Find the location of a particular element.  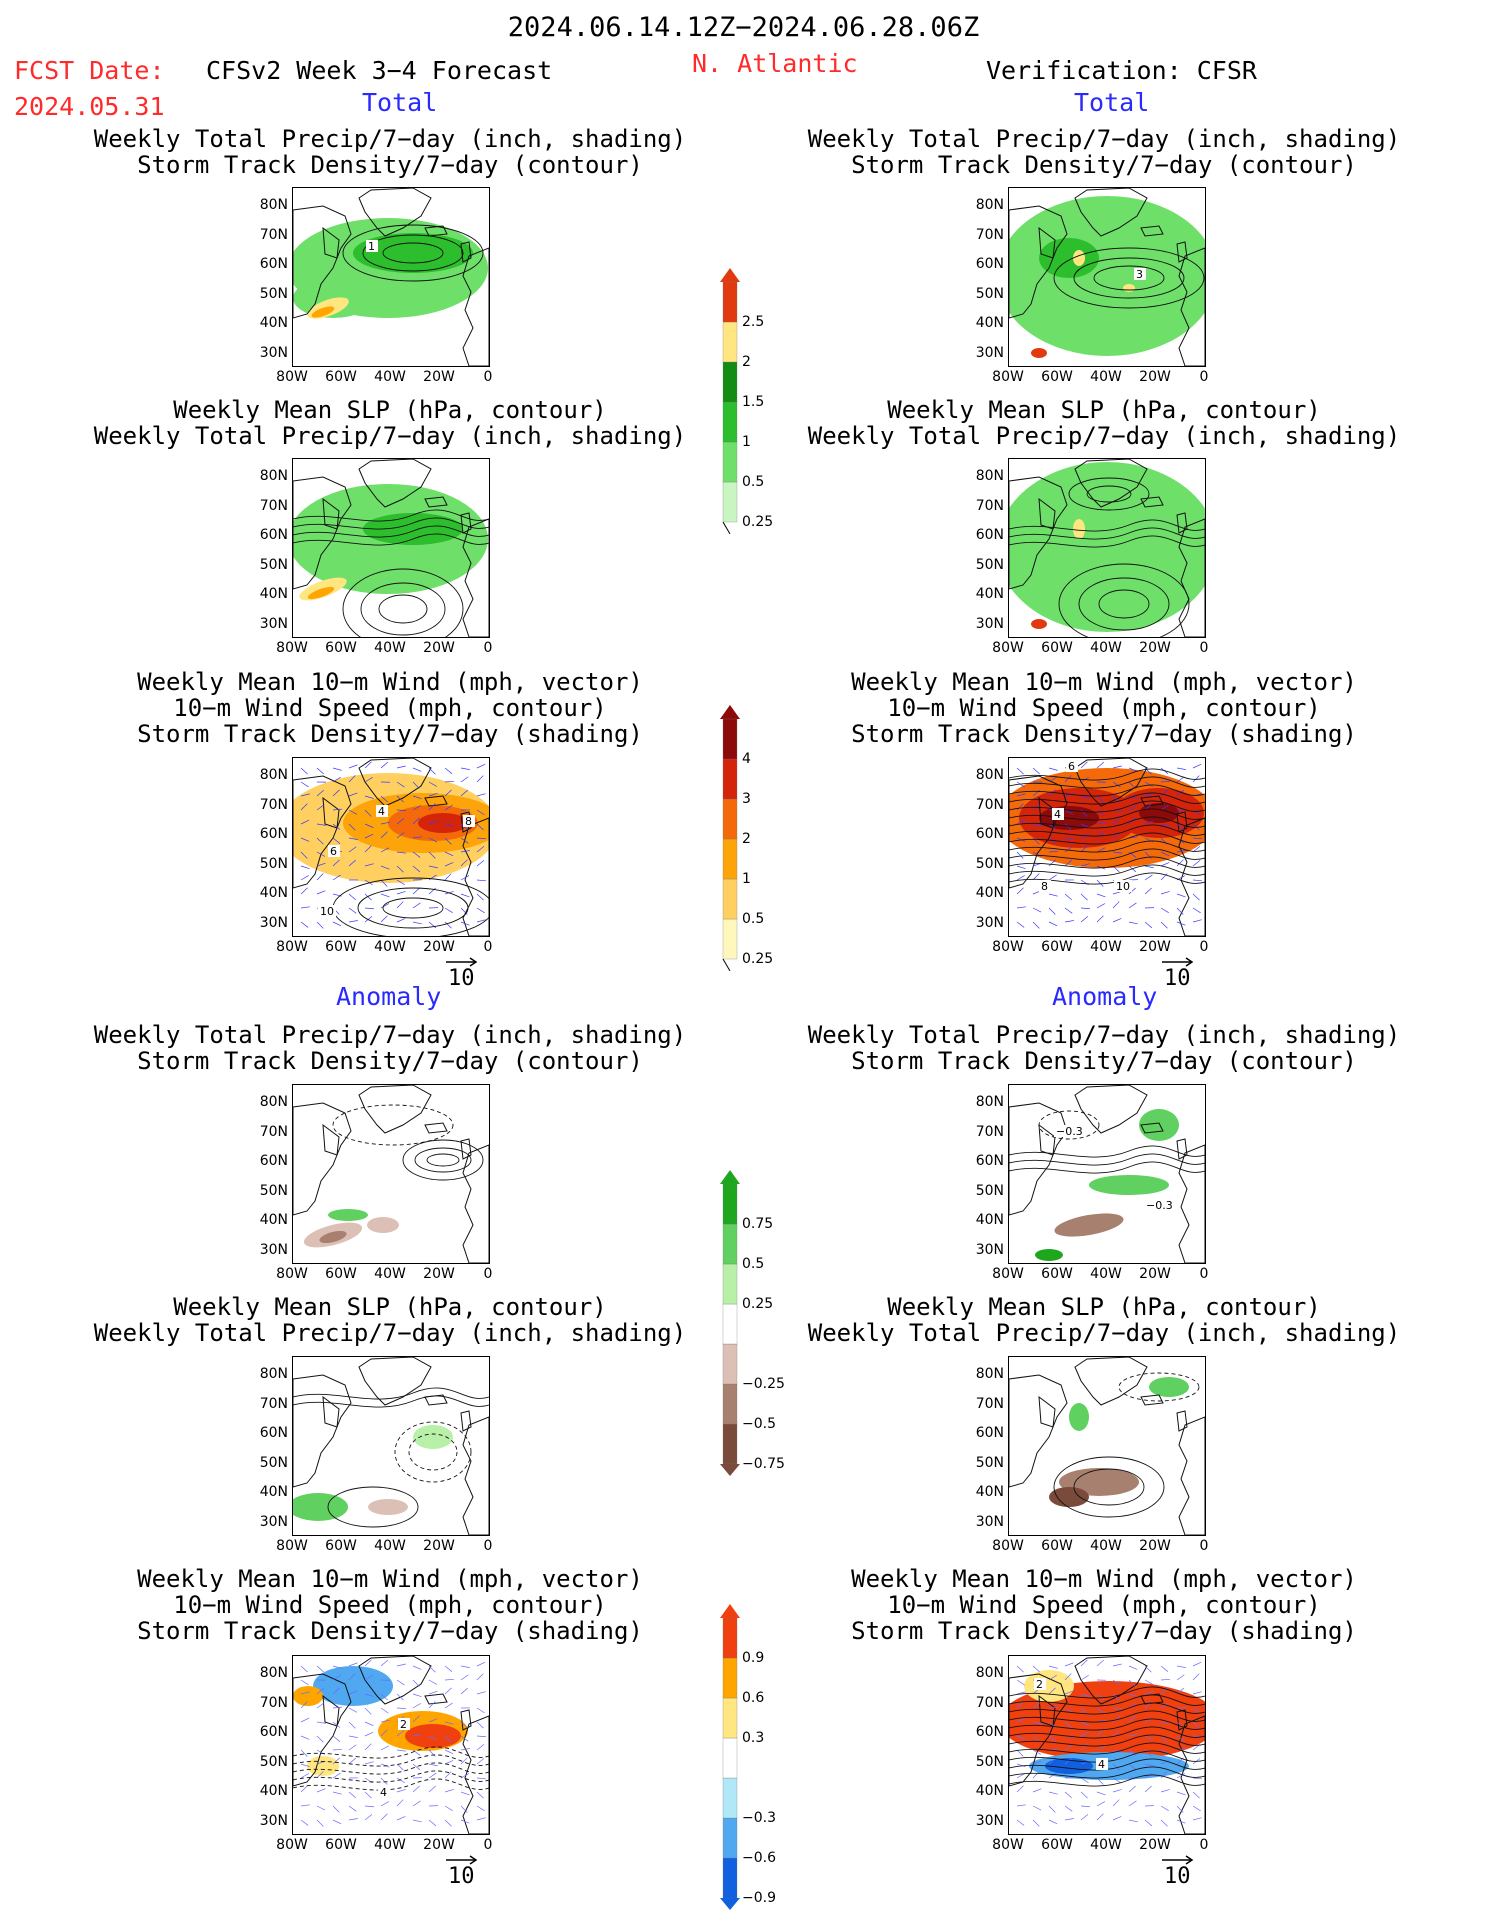

vector-ref-ob: 10 is located at coordinates (1178, 974).